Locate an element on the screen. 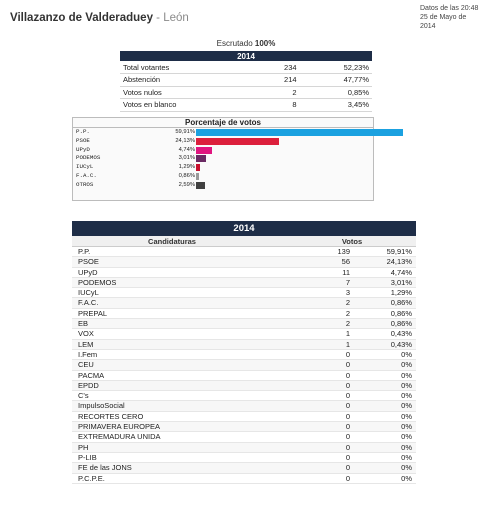 The height and width of the screenshot is (520, 492). scrutiny-status: Escrutado 100% is located at coordinates (246, 43).